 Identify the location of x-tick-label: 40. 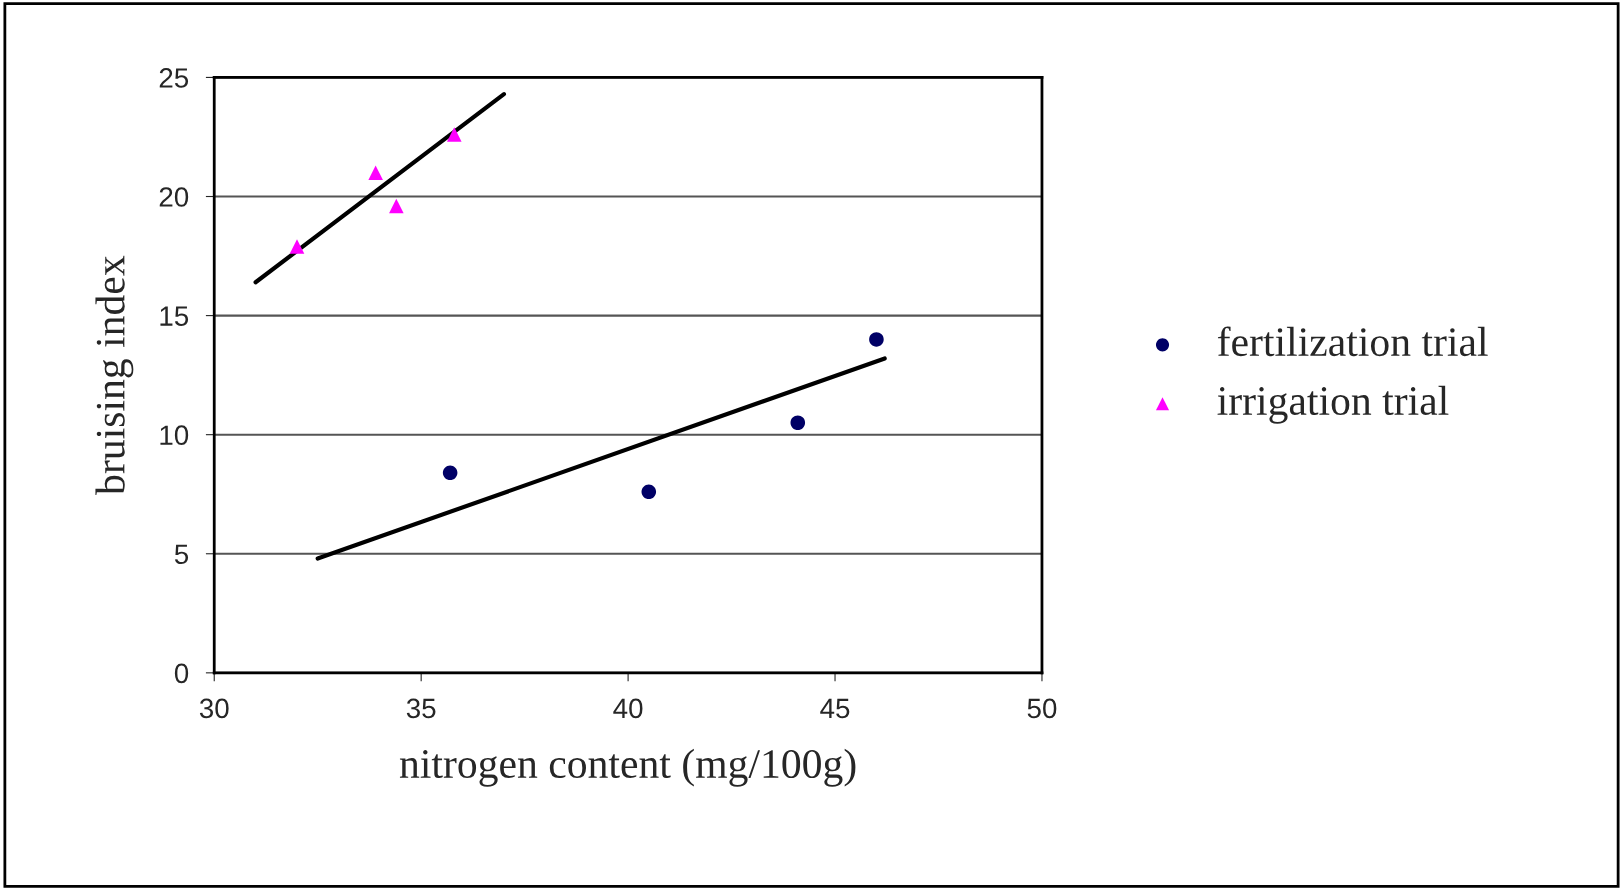
(628, 708).